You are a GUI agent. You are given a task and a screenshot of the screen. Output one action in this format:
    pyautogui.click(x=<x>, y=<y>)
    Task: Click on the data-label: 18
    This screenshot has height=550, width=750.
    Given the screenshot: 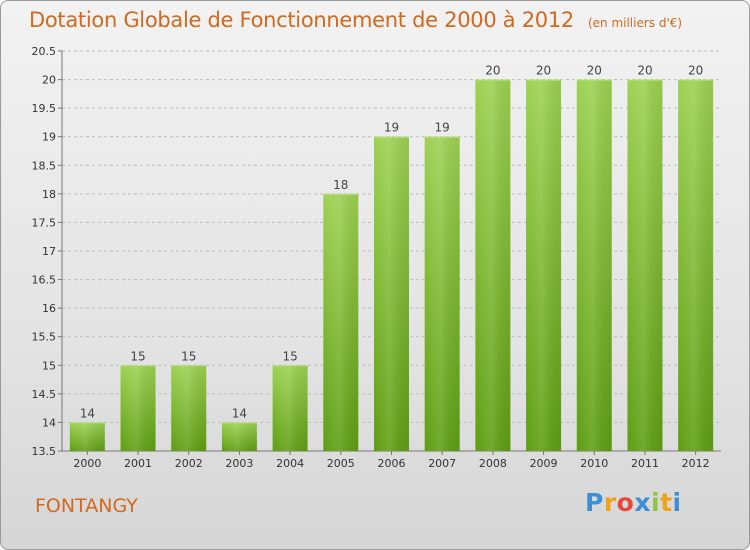 What is the action you would take?
    pyautogui.click(x=340, y=185)
    